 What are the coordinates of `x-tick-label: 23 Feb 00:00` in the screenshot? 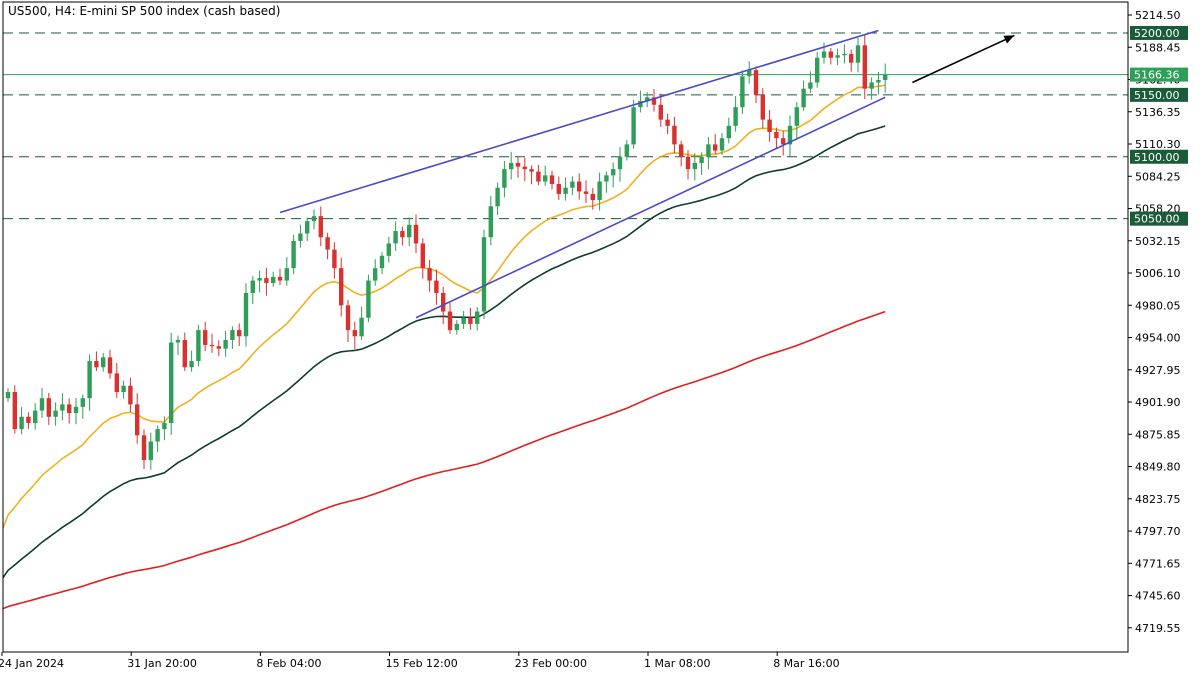 It's located at (551, 663).